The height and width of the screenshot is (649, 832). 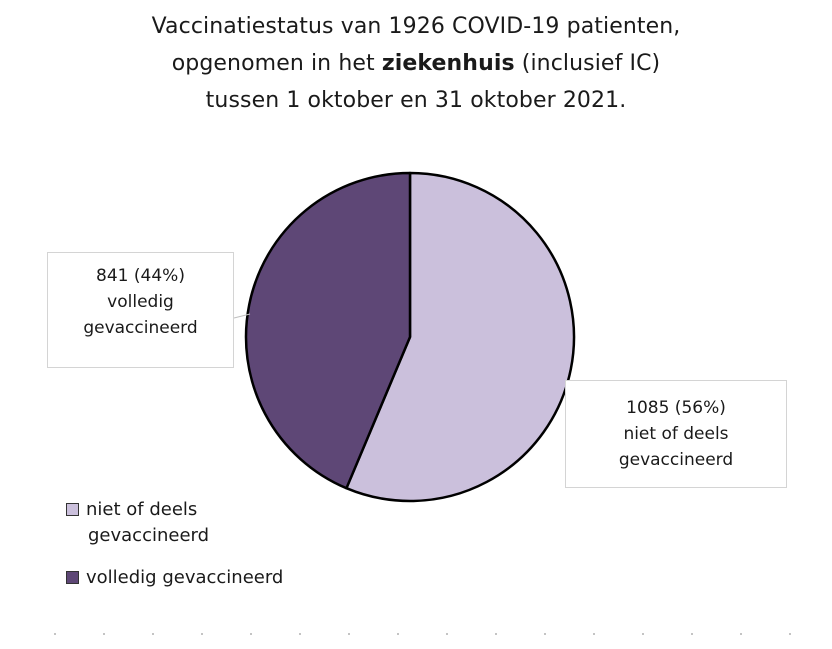 I want to click on legend-item-not-or-partially-vaccinated: niet of deels gevaccineerd, so click(x=173, y=523).